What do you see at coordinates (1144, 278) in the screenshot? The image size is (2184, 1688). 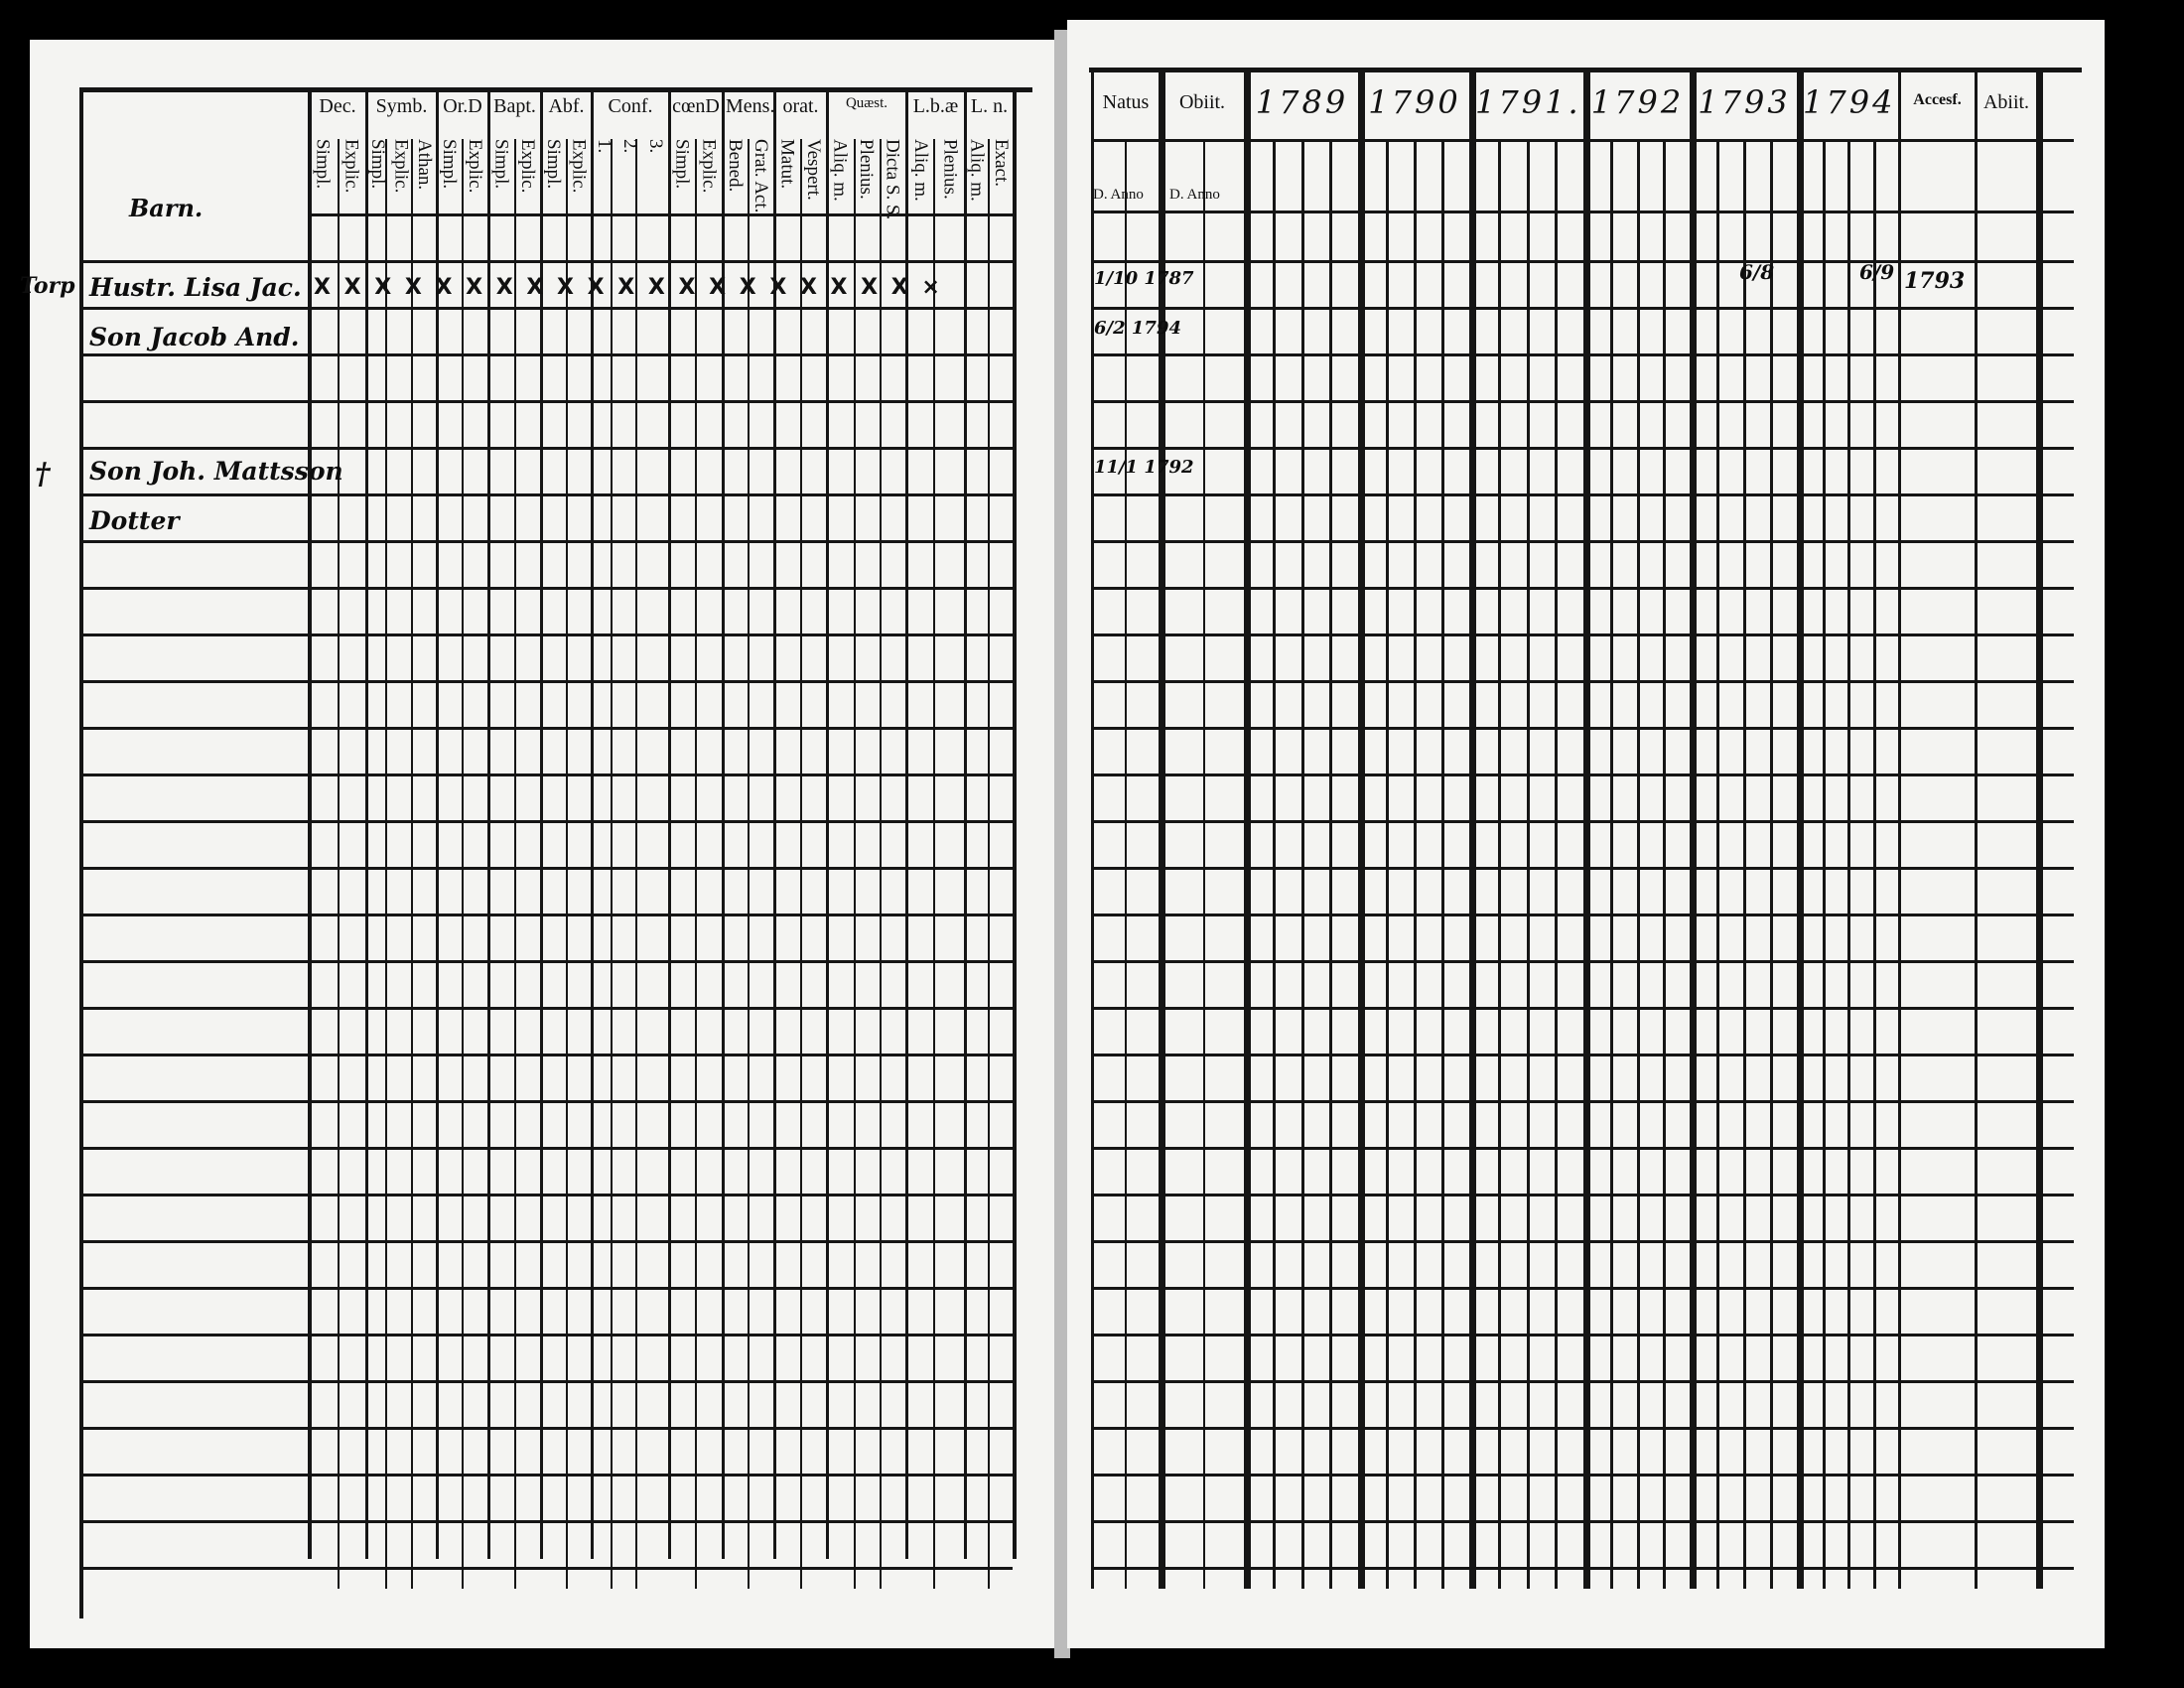 I see `birth-date: 1/10 1787` at bounding box center [1144, 278].